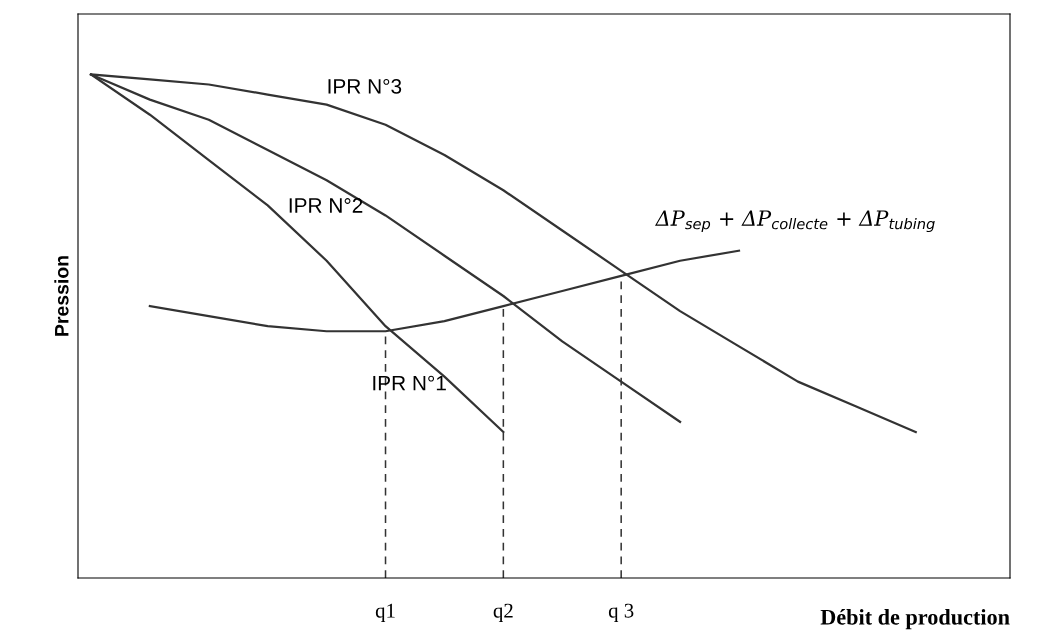 Image resolution: width=1048 pixels, height=638 pixels. Describe the element at coordinates (385, 612) in the screenshot. I see `x-tick-label: q1` at that location.